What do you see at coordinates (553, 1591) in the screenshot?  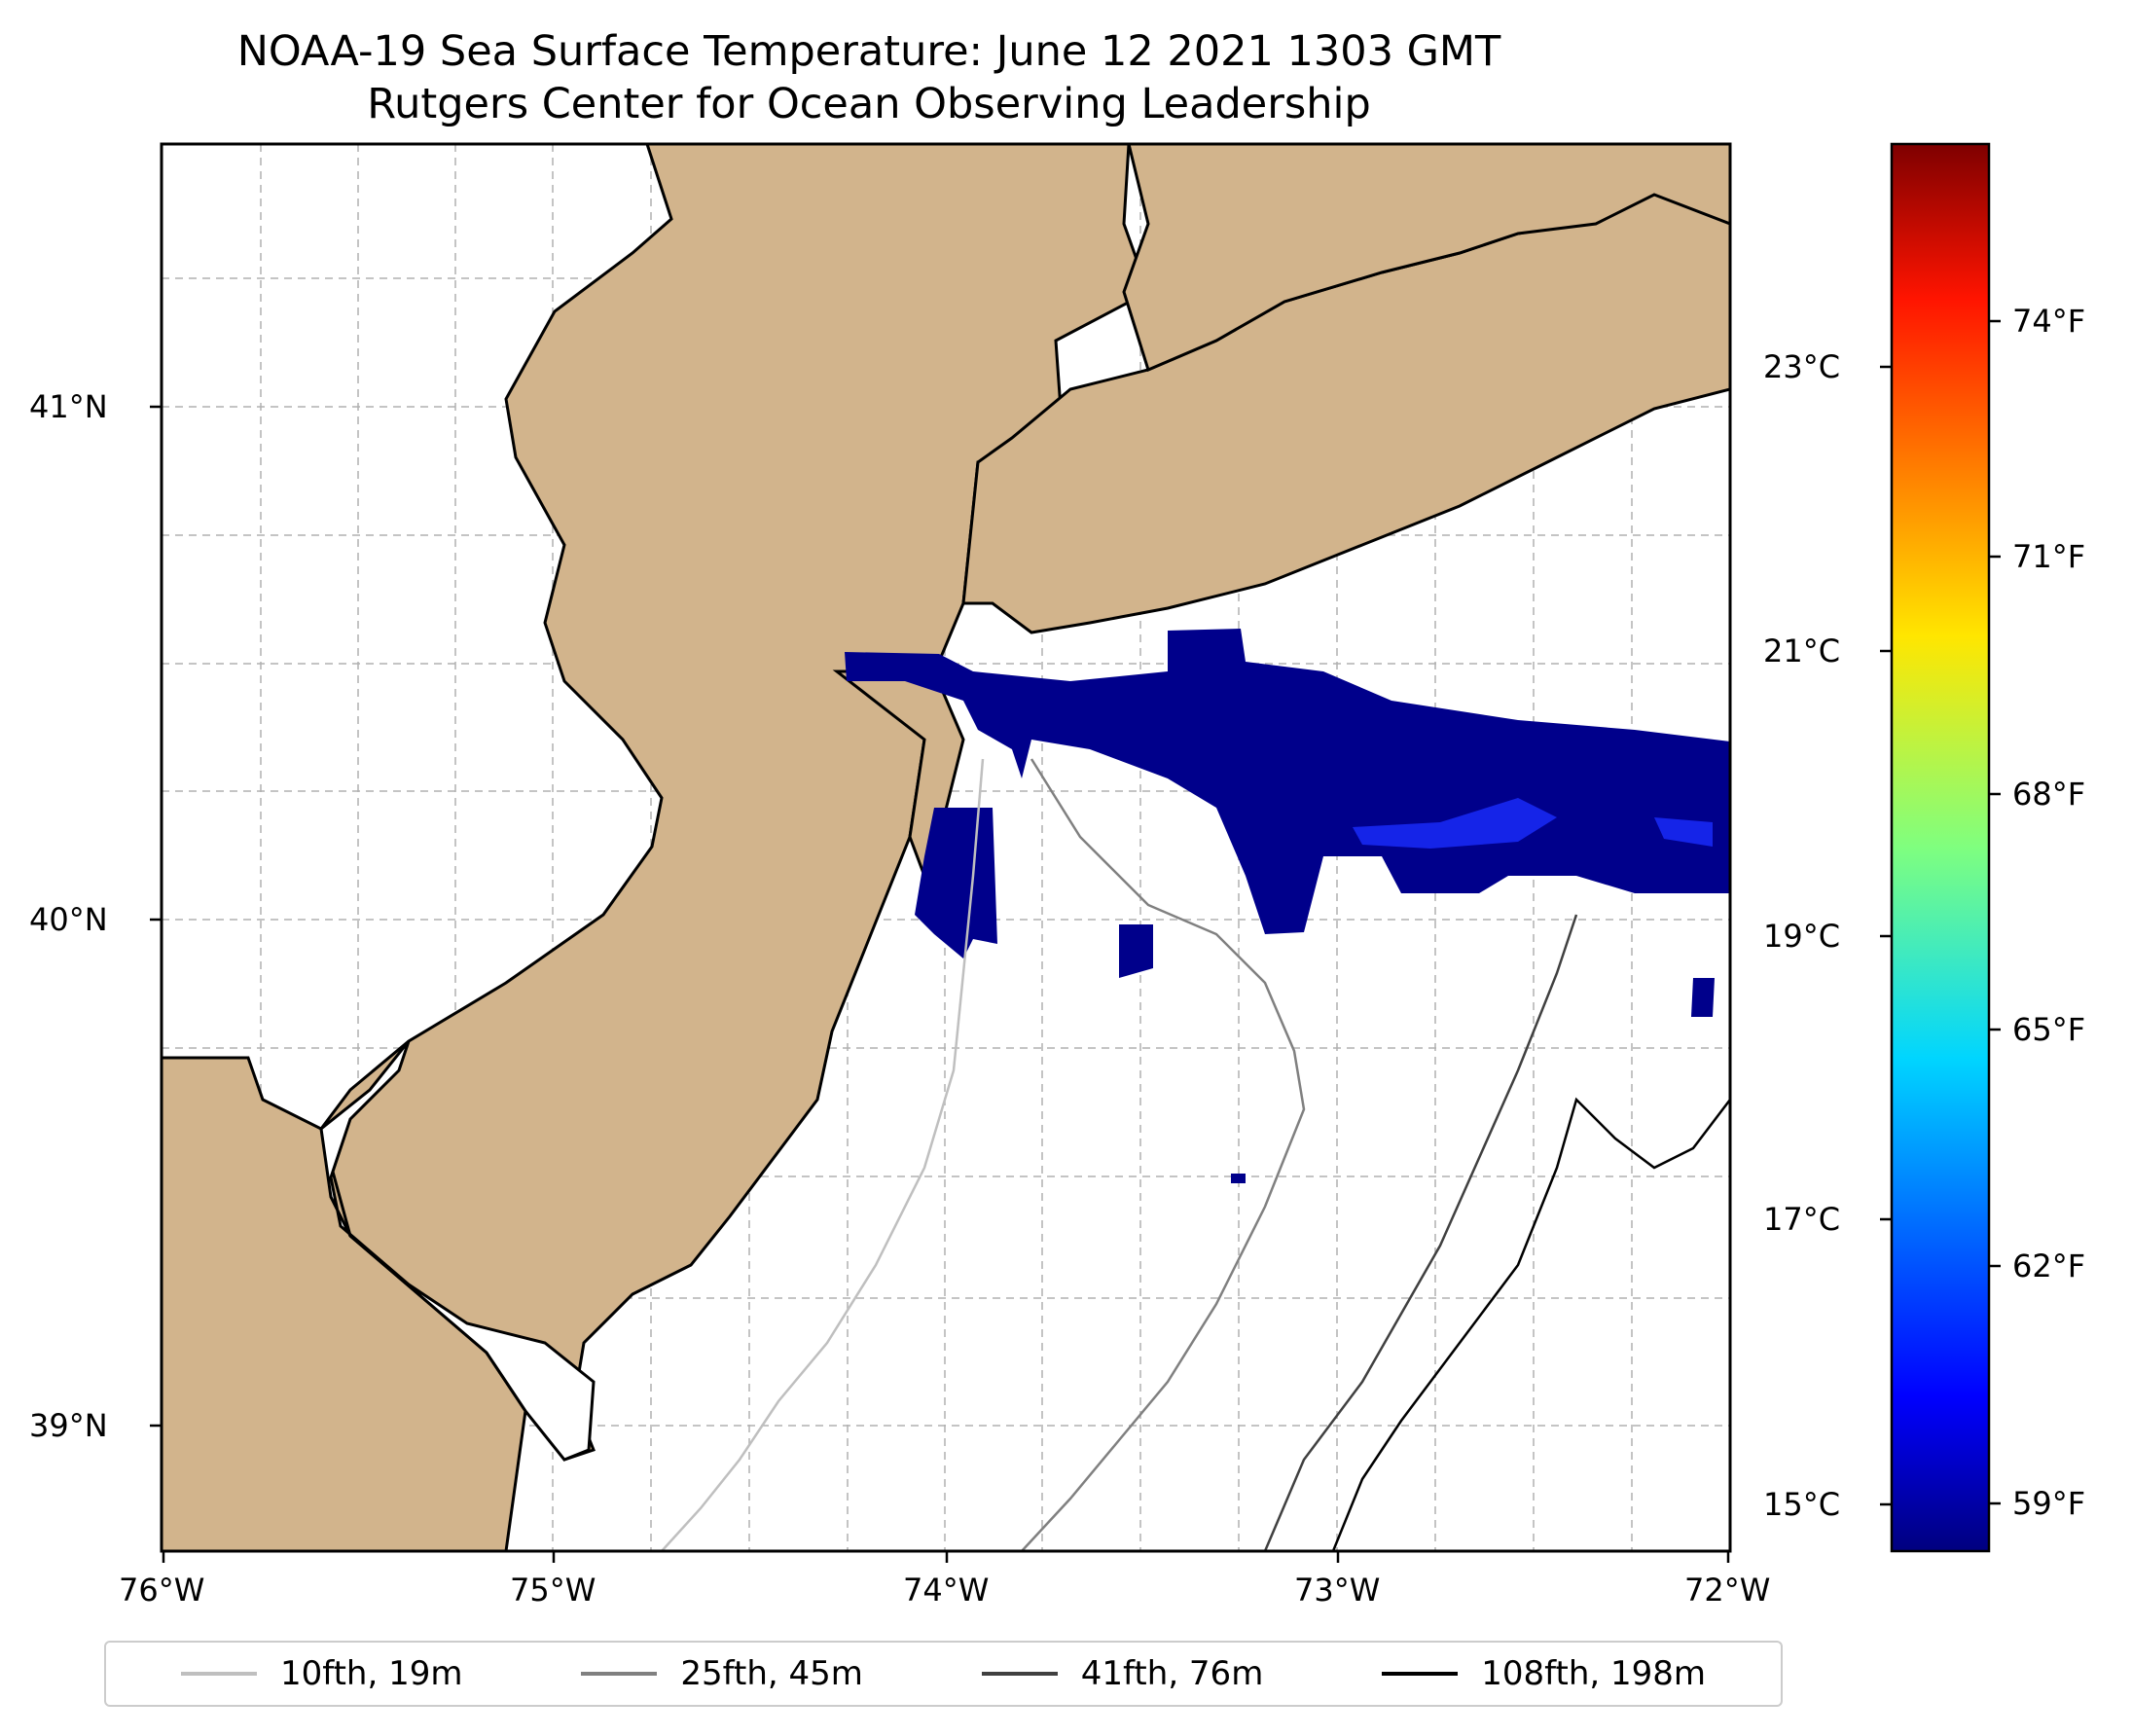 I see `lon-tick-label: 75°W` at bounding box center [553, 1591].